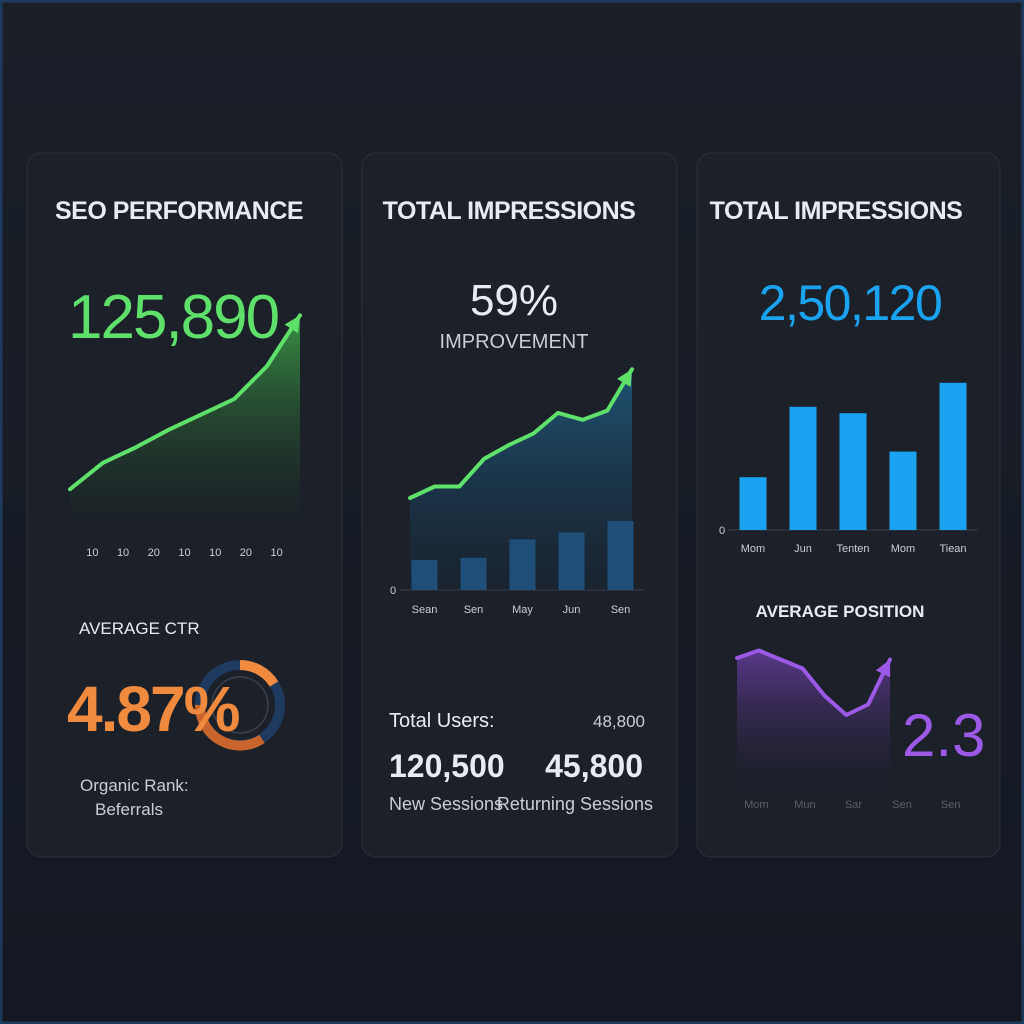 Image resolution: width=1024 pixels, height=1024 pixels. I want to click on donut-inner, so click(240, 705).